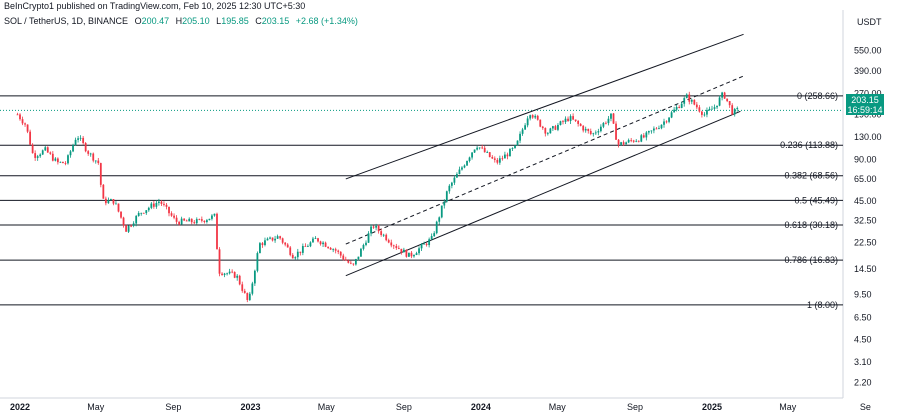 The image size is (900, 412). Describe the element at coordinates (816, 200) in the screenshot. I see `fib-level-label: 0.5 (45.49)` at that location.